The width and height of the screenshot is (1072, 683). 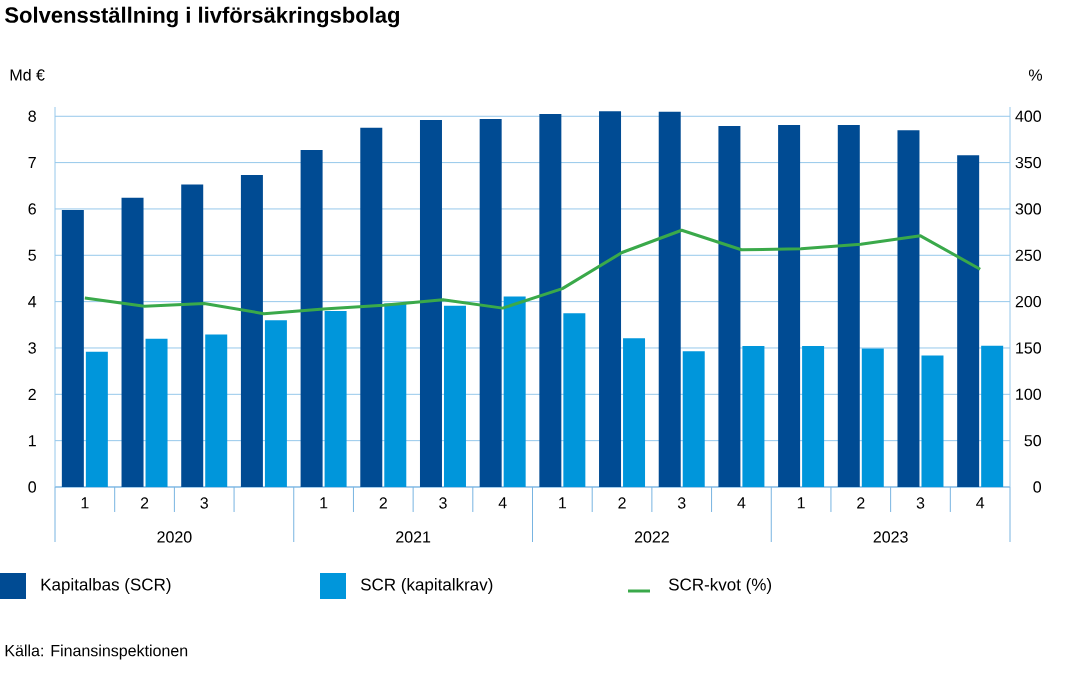 I want to click on y-tick-label: 5, so click(x=32, y=255).